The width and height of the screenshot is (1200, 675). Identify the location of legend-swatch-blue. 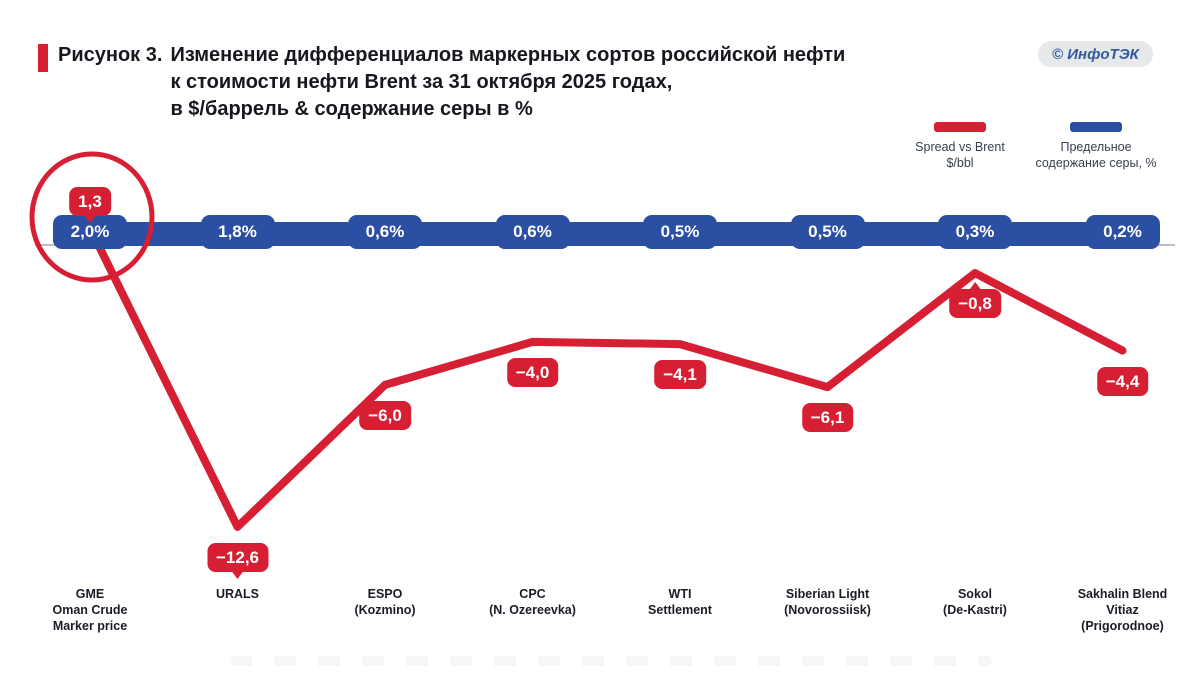
(1096, 127).